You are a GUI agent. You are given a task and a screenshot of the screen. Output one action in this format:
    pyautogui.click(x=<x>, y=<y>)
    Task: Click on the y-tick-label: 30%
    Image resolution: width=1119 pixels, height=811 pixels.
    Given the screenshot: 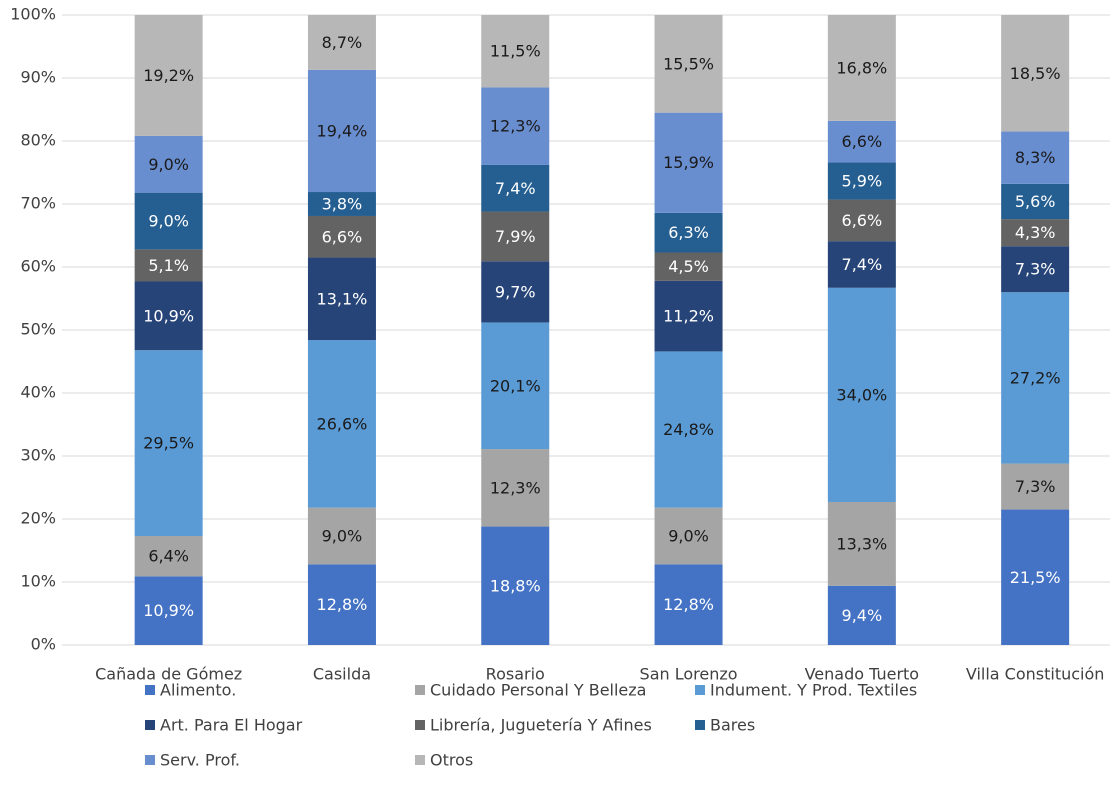 What is the action you would take?
    pyautogui.click(x=38, y=455)
    